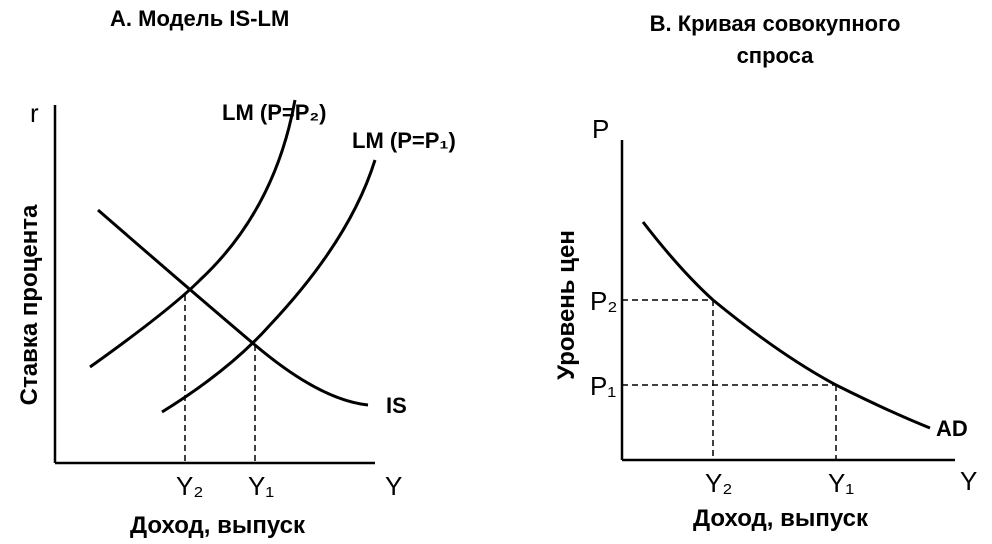 The width and height of the screenshot is (992, 544). I want to click on panel-title: А. Модель IS-LM, so click(200, 18).